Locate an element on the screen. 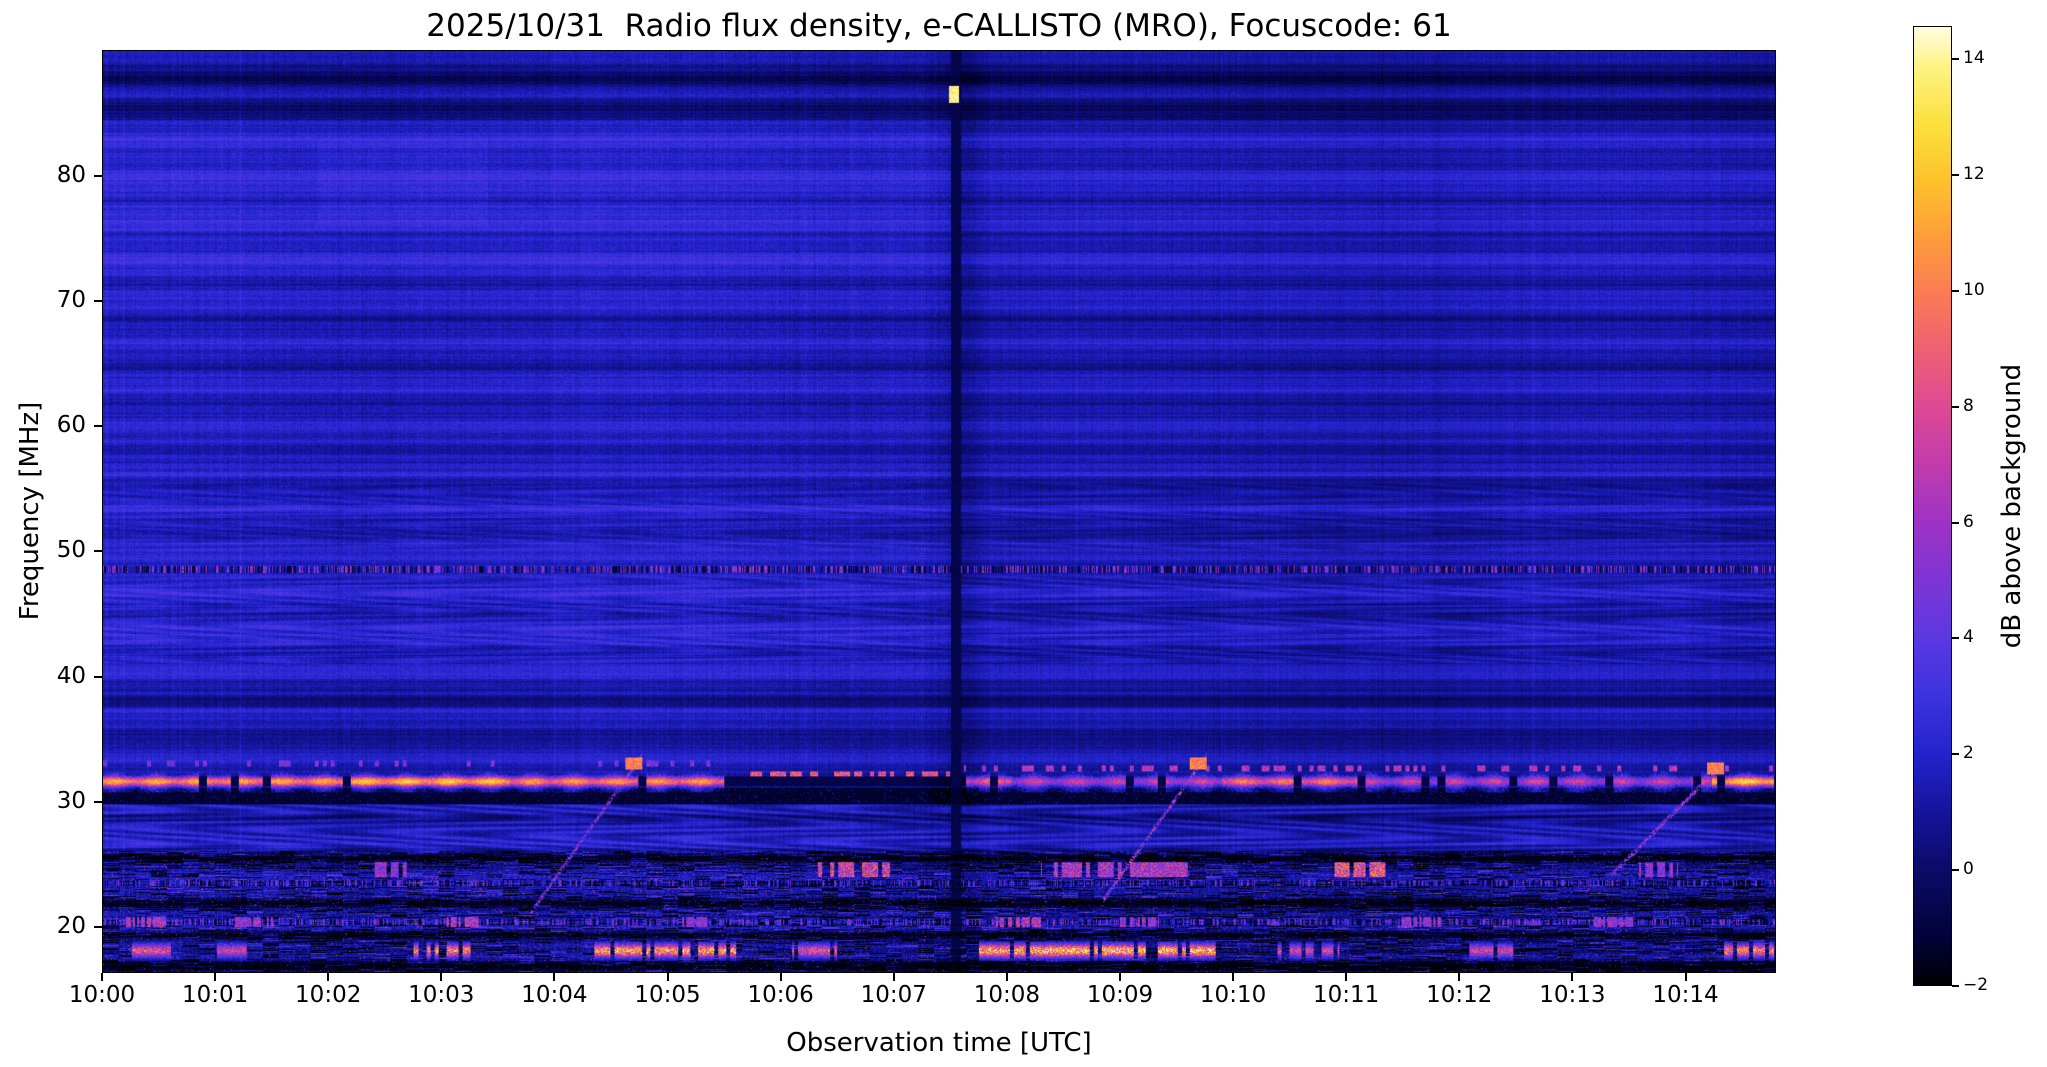  colorbar-tick-label: −2 is located at coordinates (1976, 985).